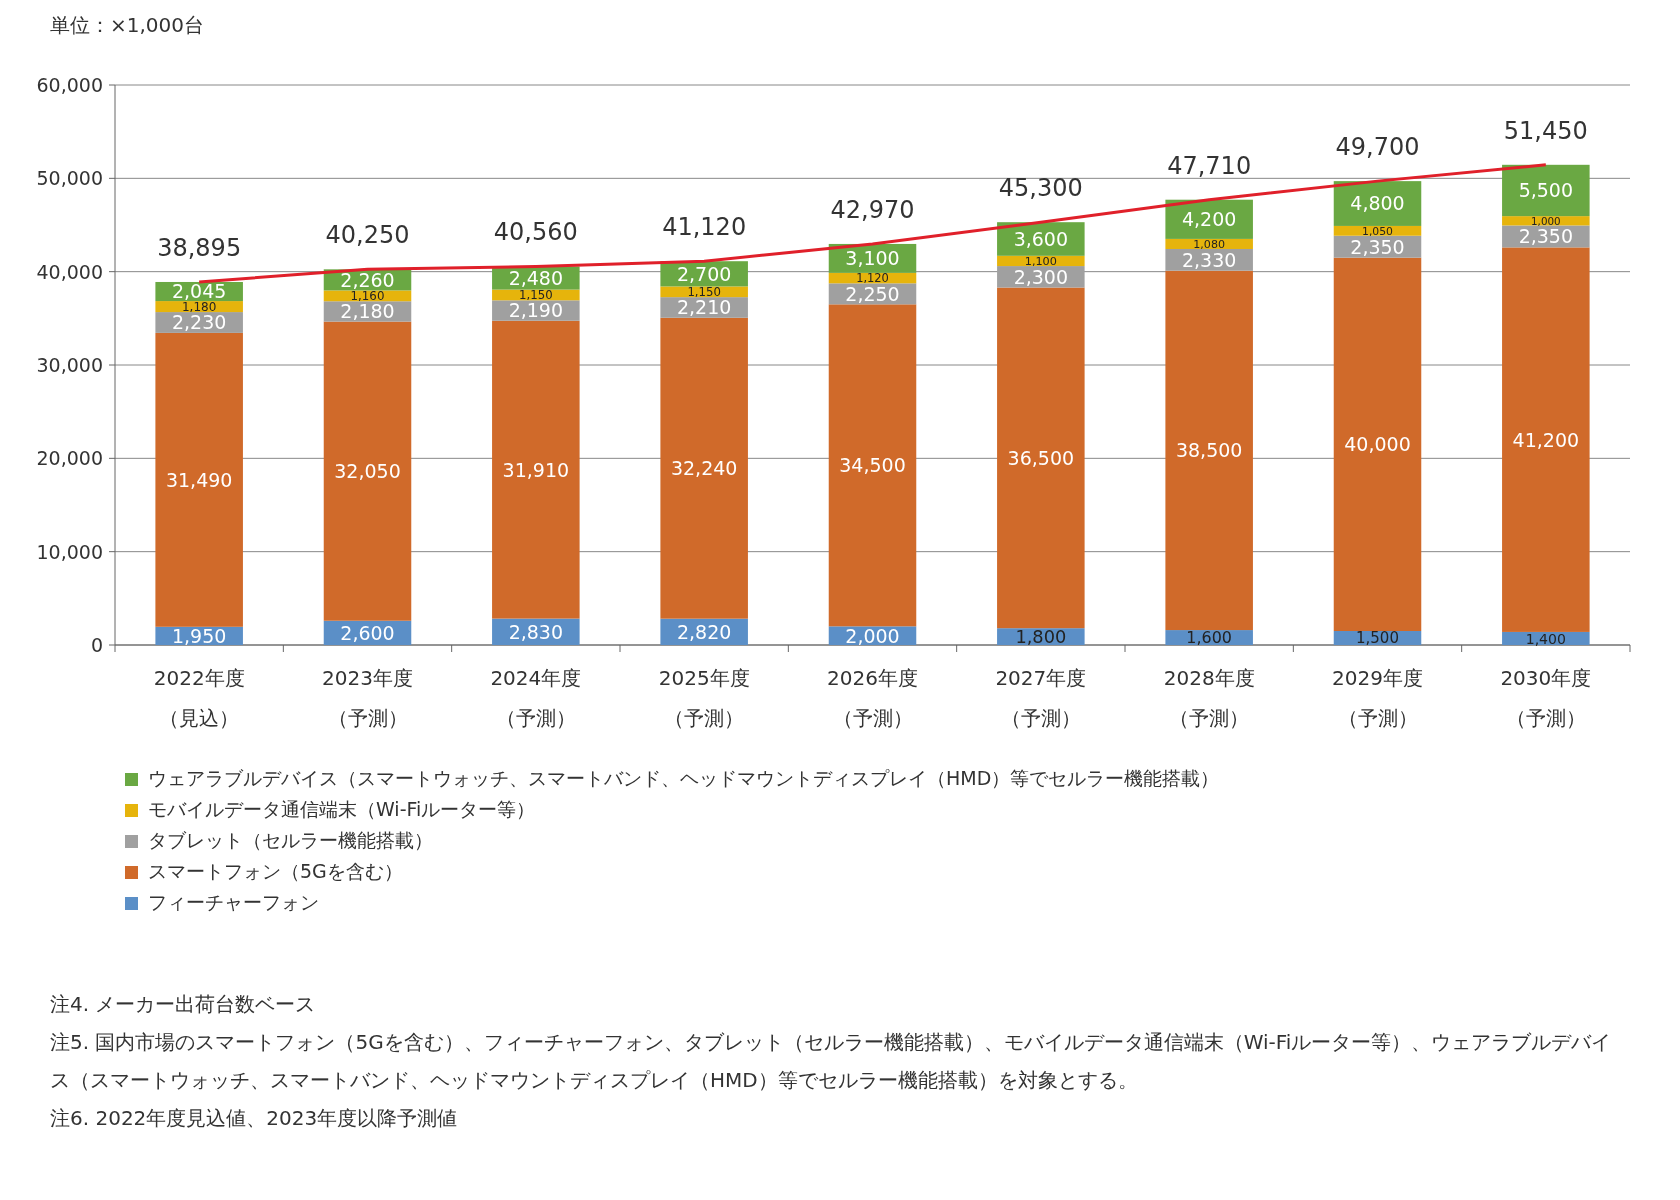 The width and height of the screenshot is (1680, 1200). What do you see at coordinates (872, 635) in the screenshot?
I see `data-label: 2,000` at bounding box center [872, 635].